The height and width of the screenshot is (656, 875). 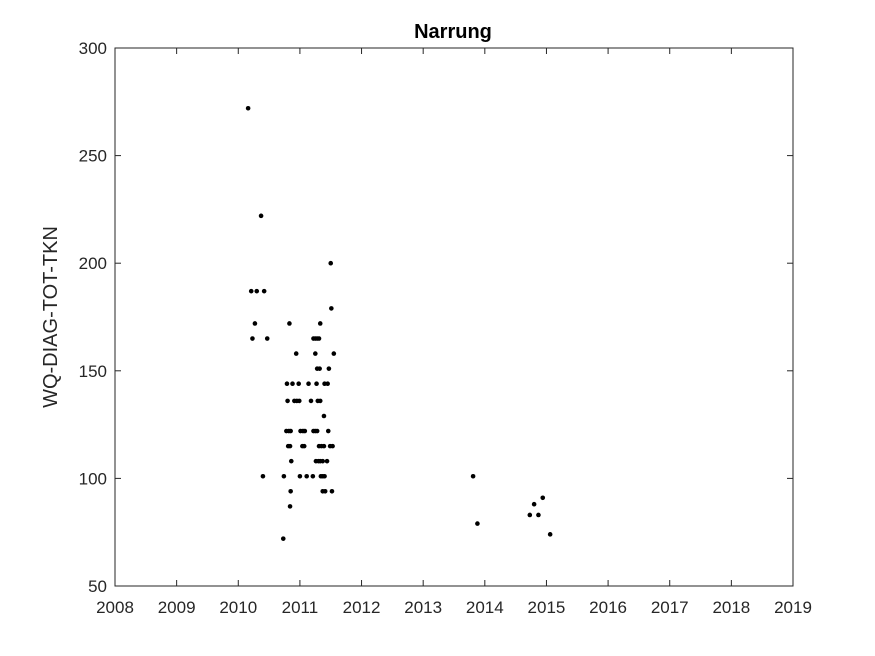 I want to click on y-tick-labels: 50 100 150 200 250 300, so click(x=93, y=317).